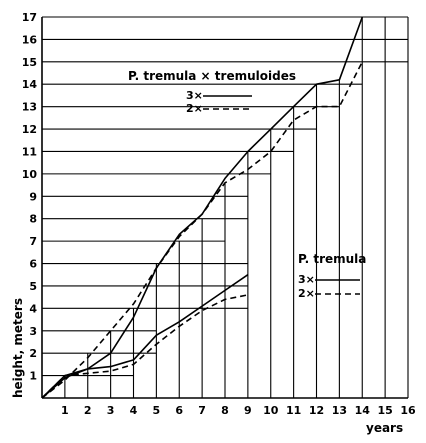 This screenshot has height=443, width=426. What do you see at coordinates (29, 17) in the screenshot?
I see `y-tick-label: 17` at bounding box center [29, 17].